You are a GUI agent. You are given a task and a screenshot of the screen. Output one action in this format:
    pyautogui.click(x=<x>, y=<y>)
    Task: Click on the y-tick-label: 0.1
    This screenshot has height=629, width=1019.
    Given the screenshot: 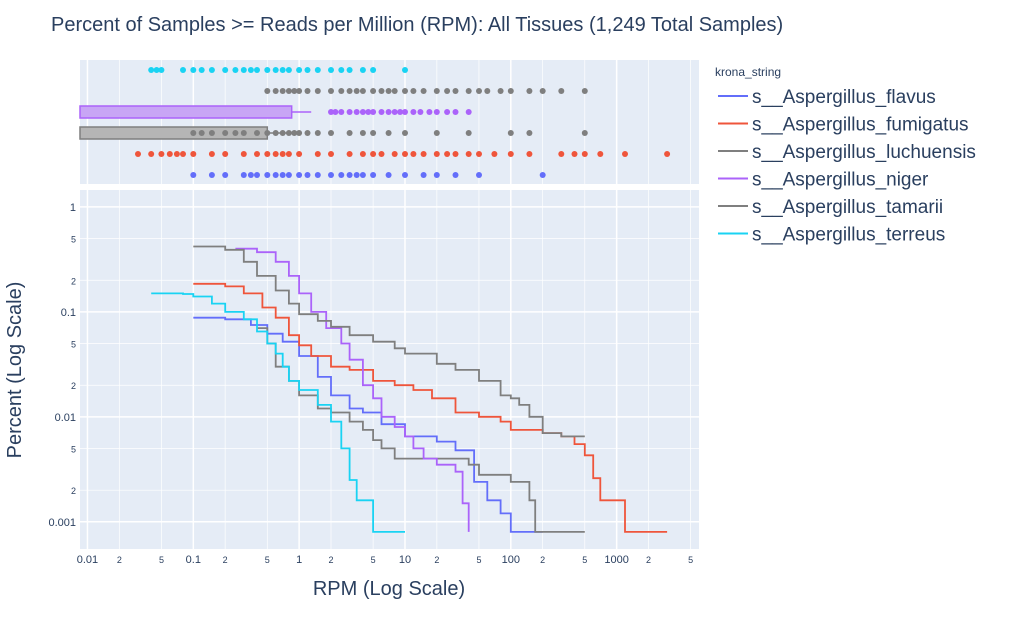 What is the action you would take?
    pyautogui.click(x=68, y=313)
    